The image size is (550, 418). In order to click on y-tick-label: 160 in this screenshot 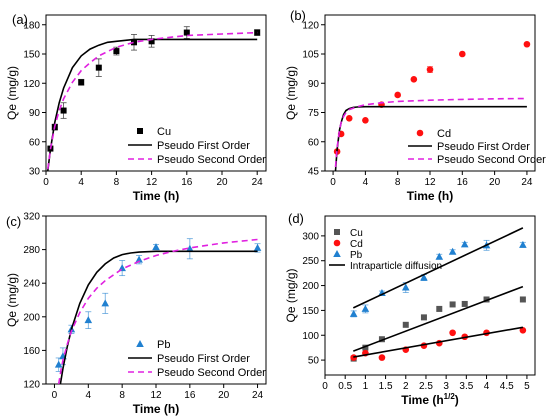, I will do `click(31, 351)`.